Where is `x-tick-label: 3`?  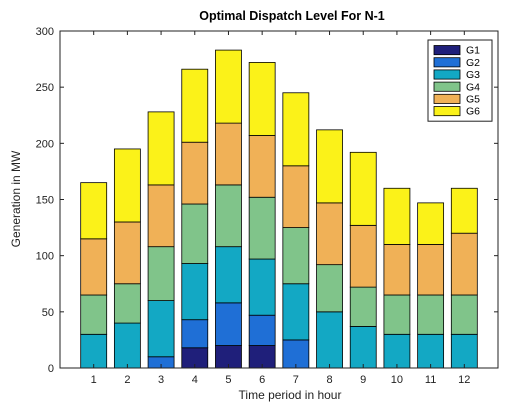 x-tick-label: 3 is located at coordinates (161, 380).